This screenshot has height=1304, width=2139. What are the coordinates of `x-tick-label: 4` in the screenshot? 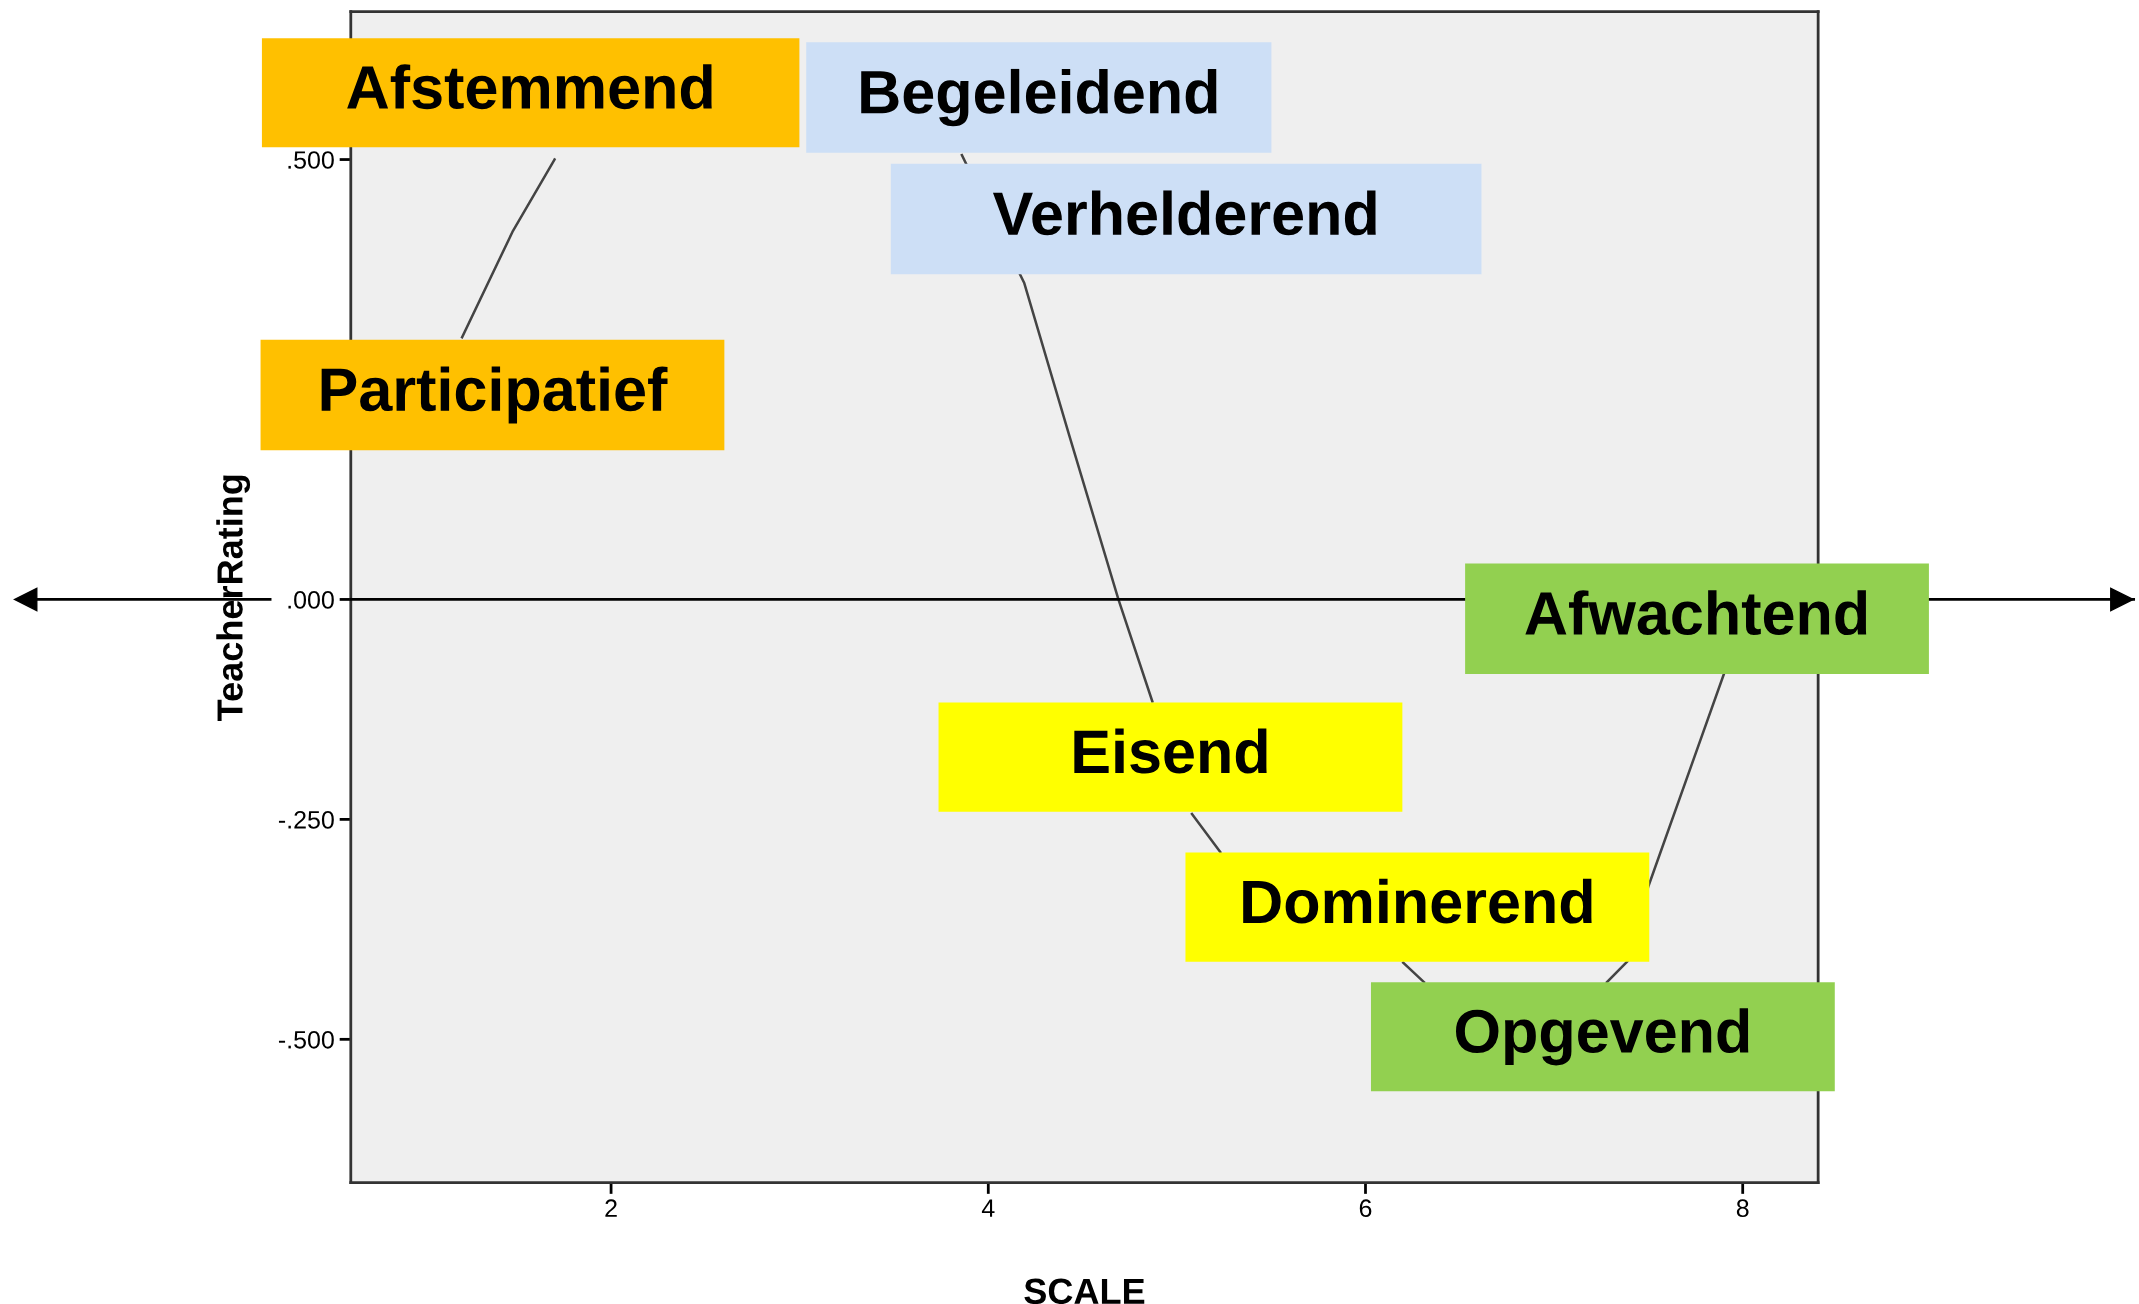 It's located at (988, 1208).